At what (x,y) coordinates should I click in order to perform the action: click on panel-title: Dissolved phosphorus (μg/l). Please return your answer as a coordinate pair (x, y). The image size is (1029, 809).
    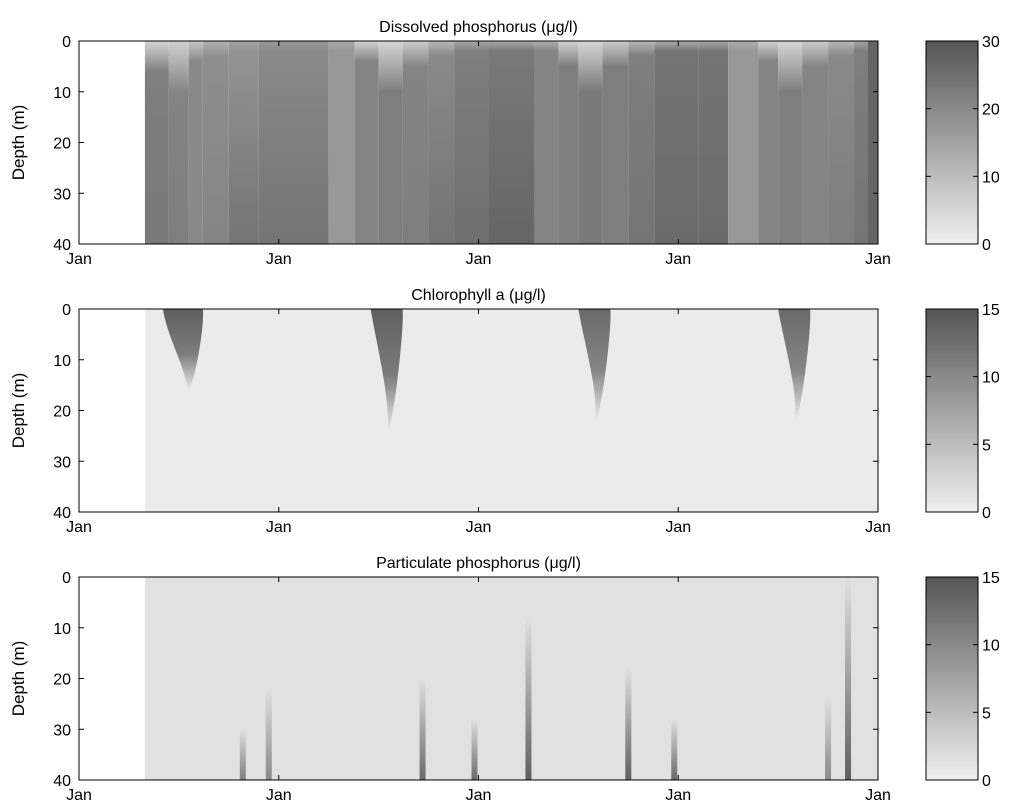
    Looking at the image, I should click on (478, 27).